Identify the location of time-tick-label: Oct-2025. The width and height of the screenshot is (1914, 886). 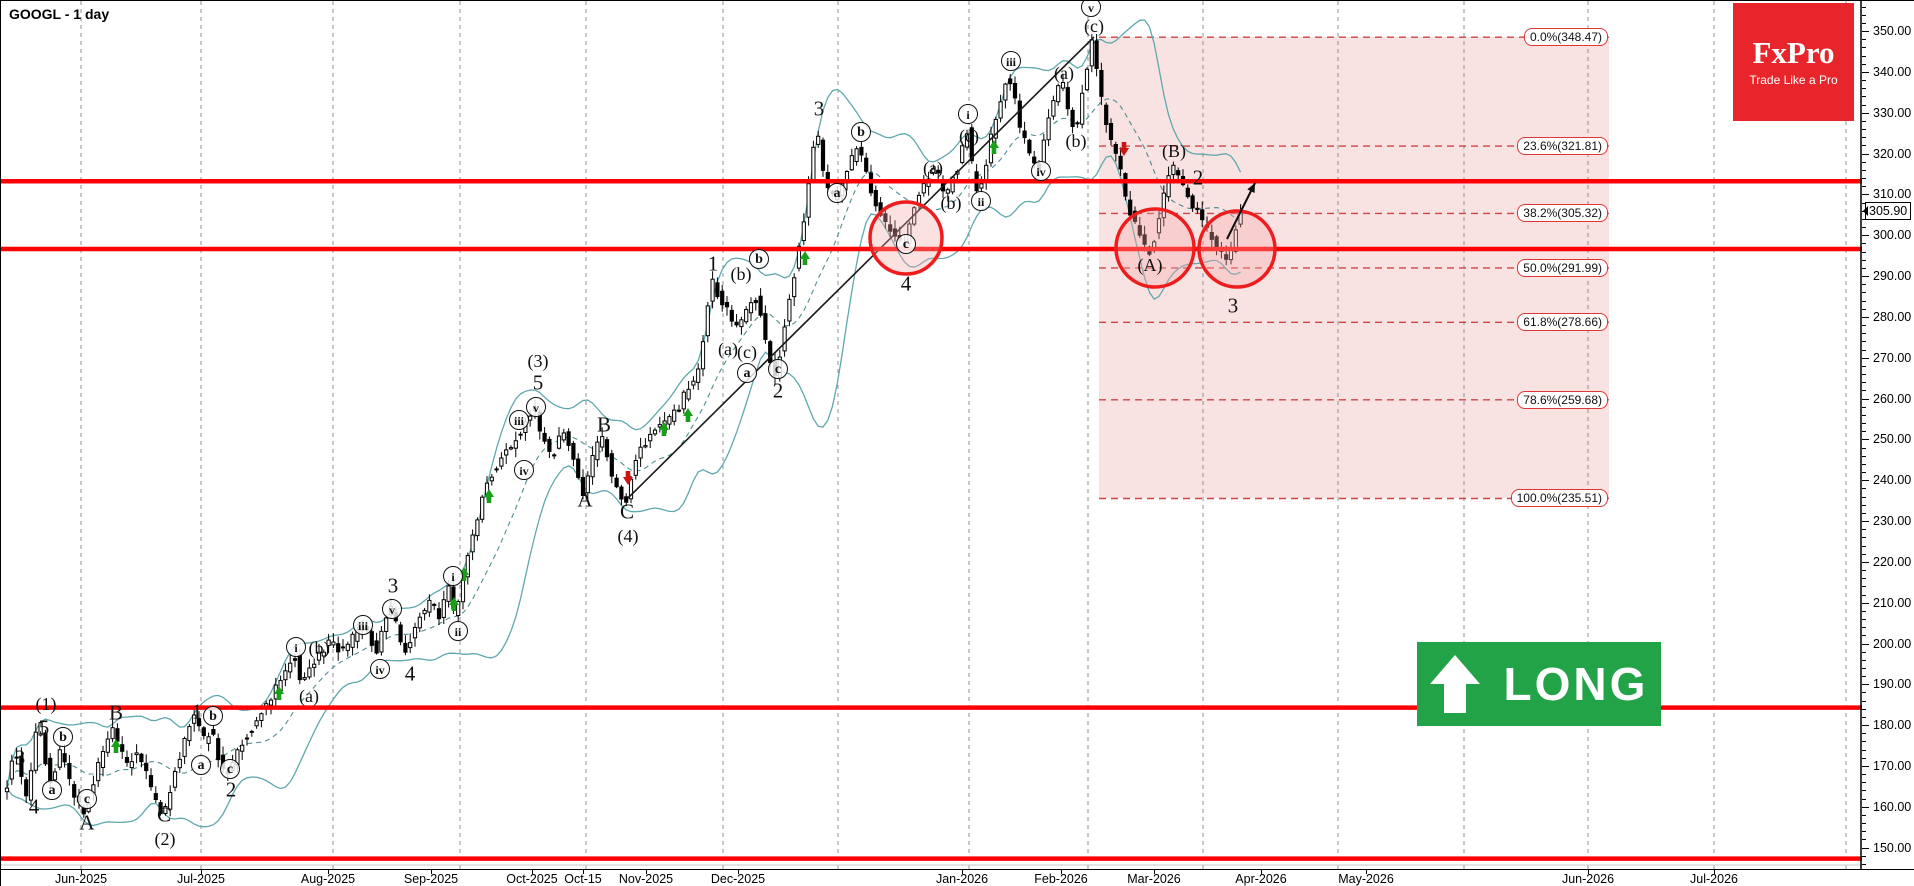
(532, 879).